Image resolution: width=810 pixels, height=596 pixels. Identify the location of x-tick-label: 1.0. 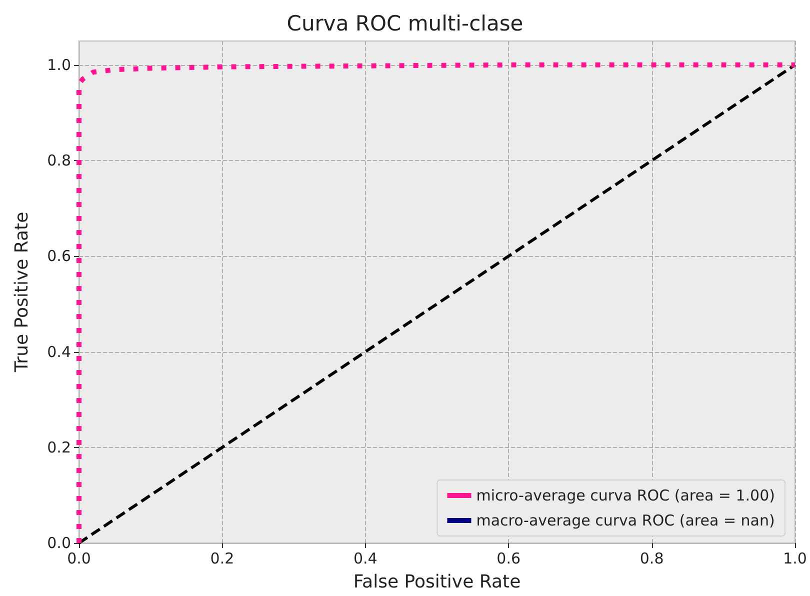
(795, 559).